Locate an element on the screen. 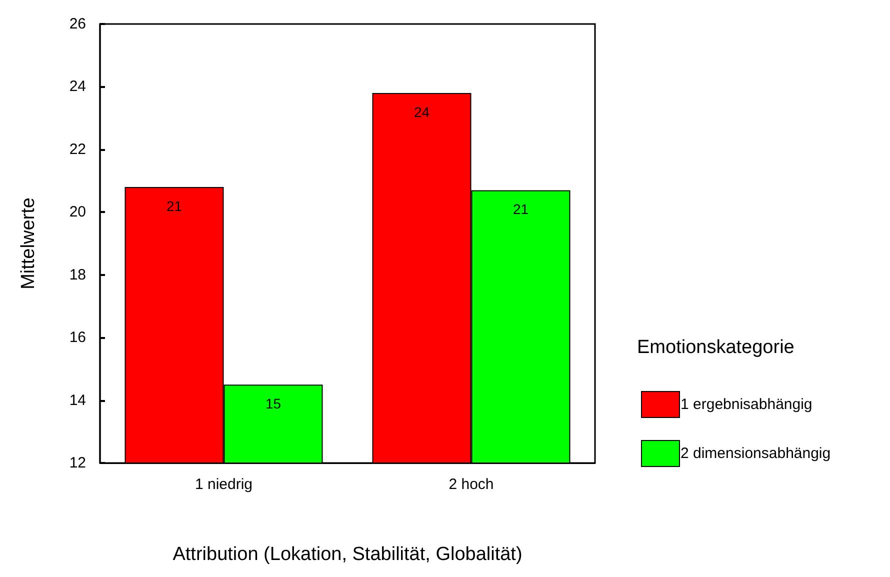 This screenshot has width=890, height=577. y-tick-label: 24 is located at coordinates (77, 87).